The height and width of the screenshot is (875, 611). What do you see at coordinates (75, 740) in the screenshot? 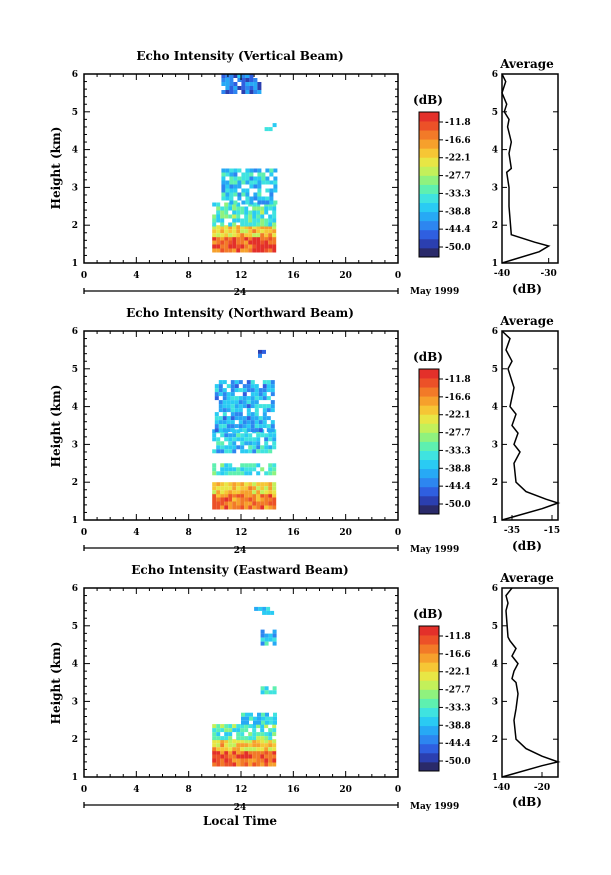
I see `y-tick-label: 2` at bounding box center [75, 740].